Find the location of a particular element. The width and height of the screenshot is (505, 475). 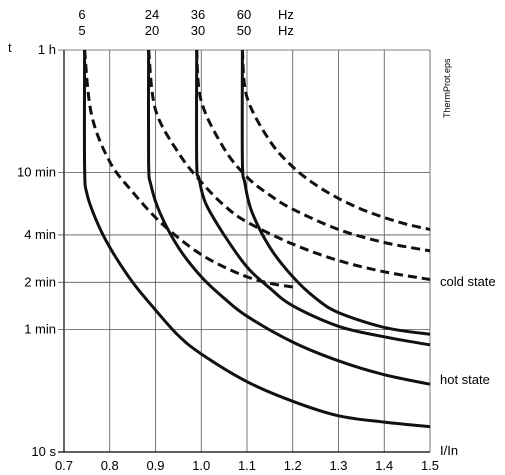

frequency-label: 5 is located at coordinates (81, 30).